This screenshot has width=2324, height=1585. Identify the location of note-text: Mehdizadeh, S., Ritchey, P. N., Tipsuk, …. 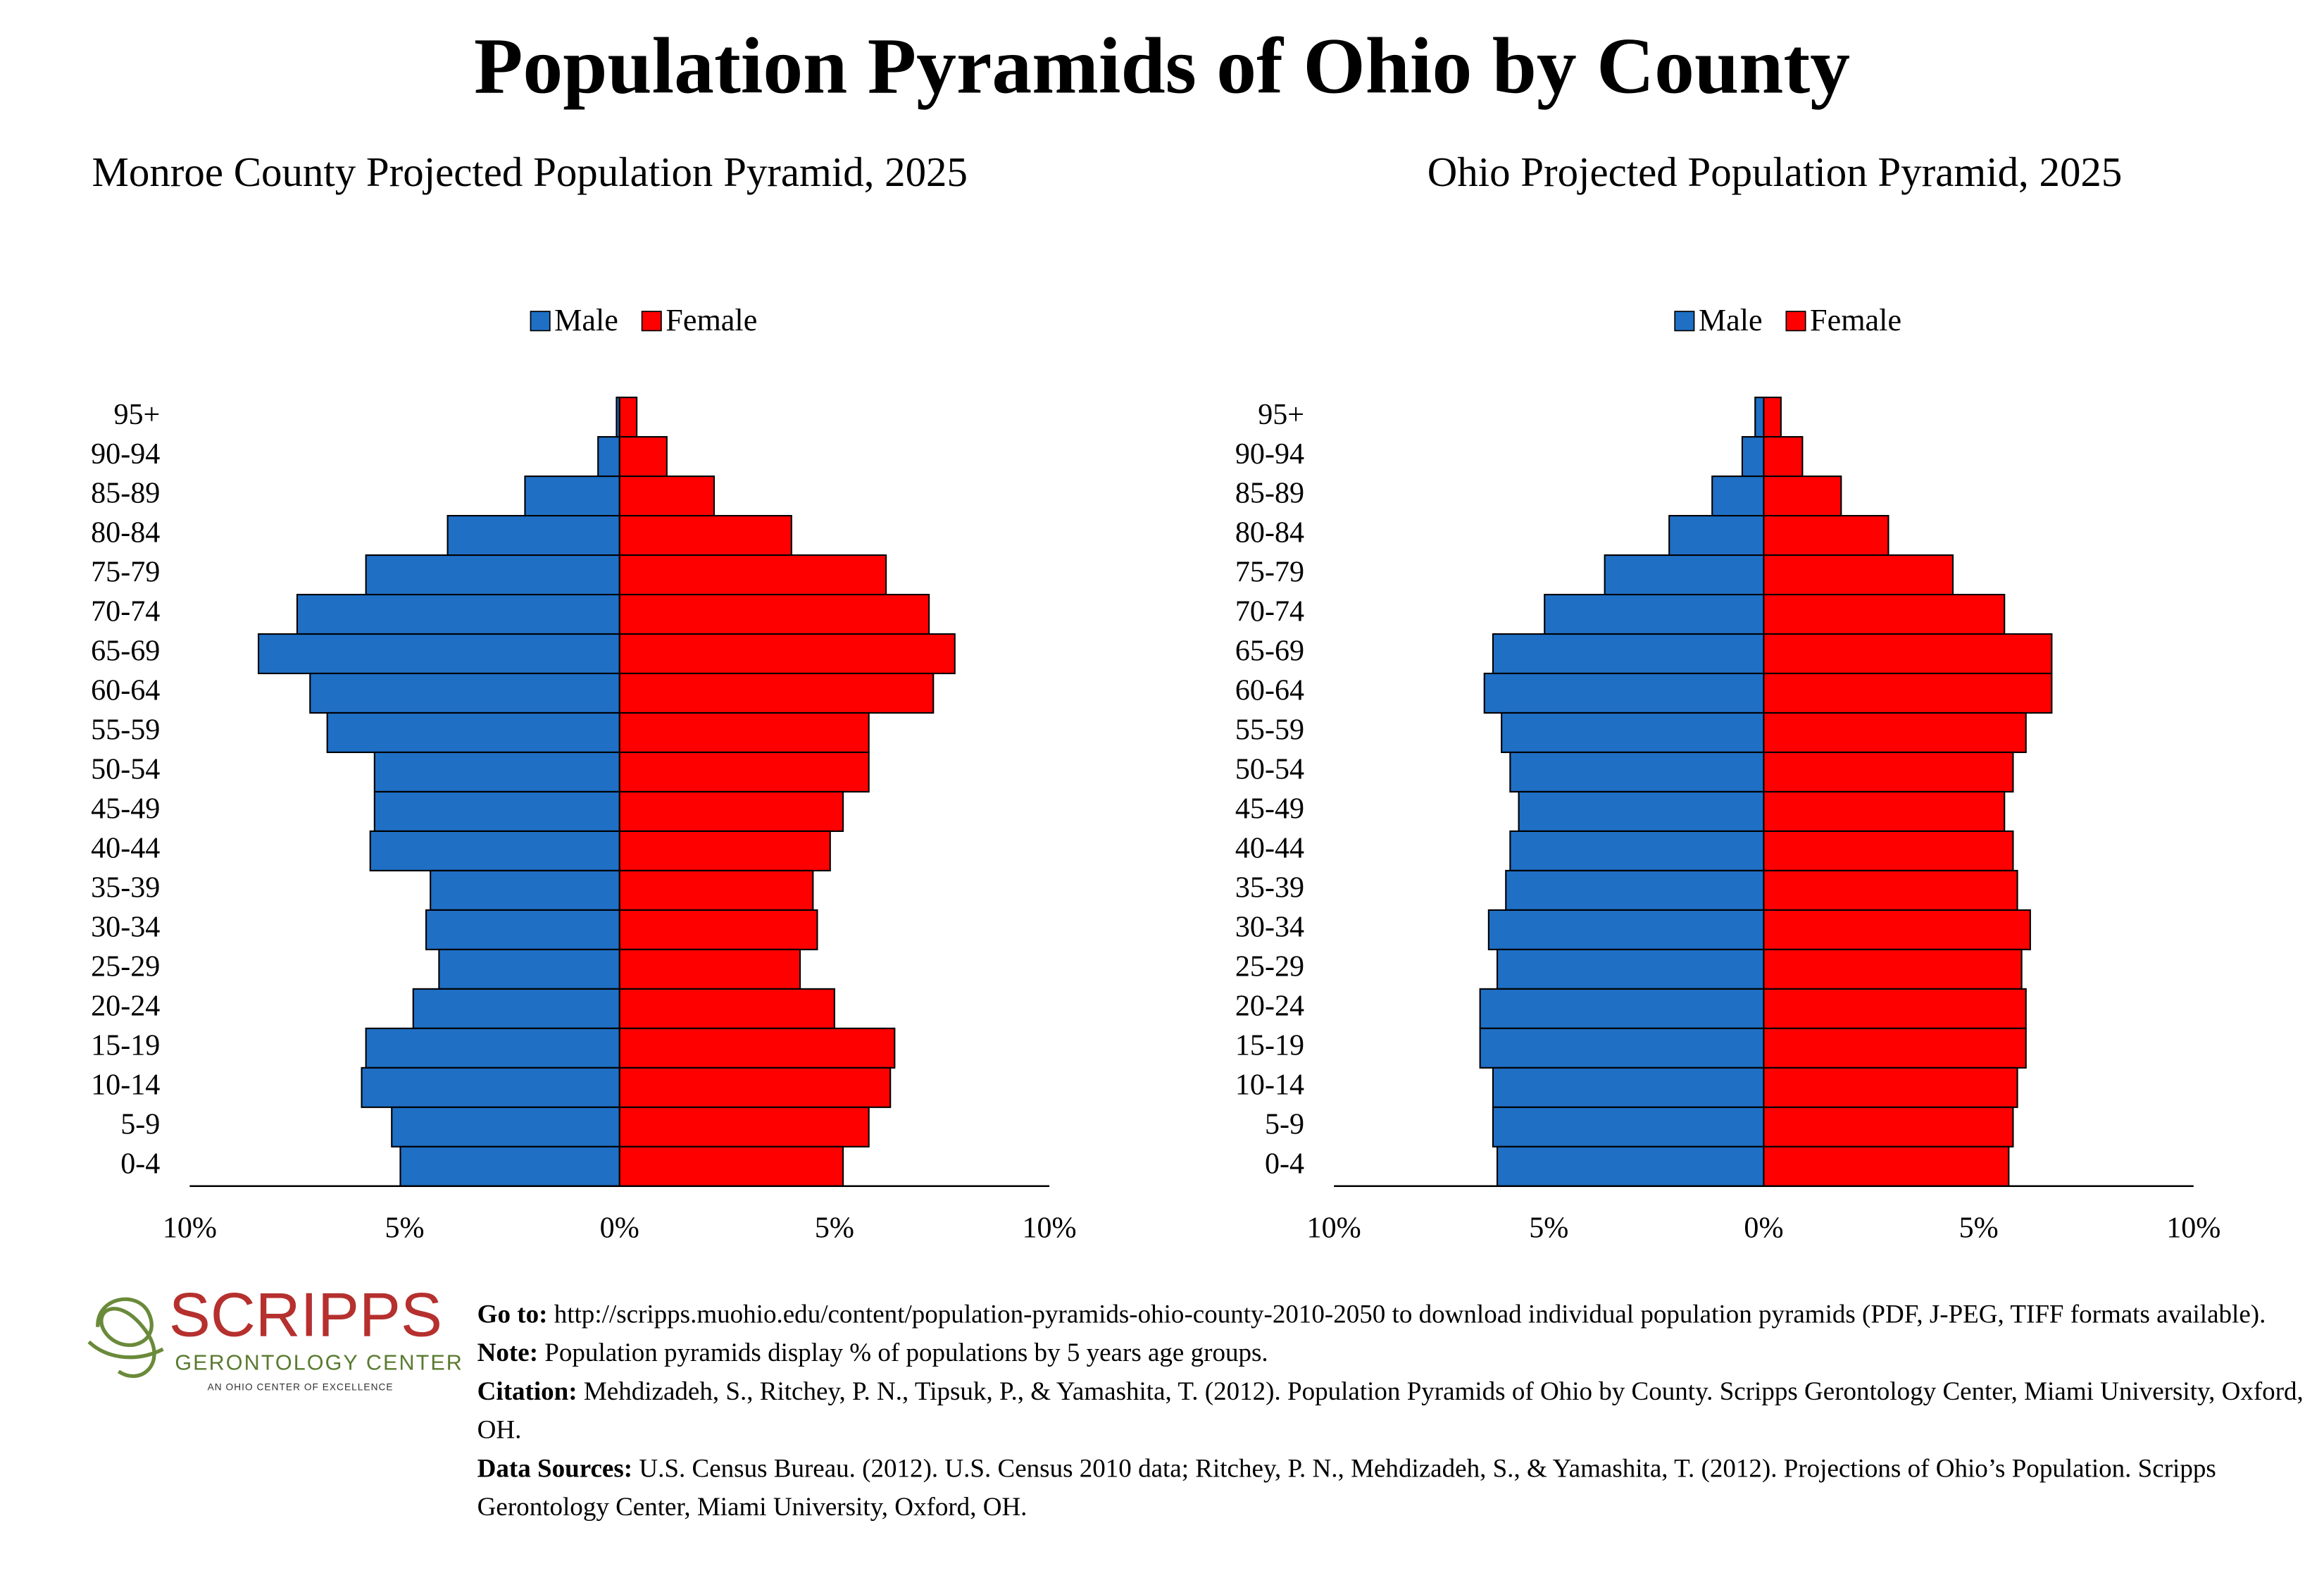
(1390, 1410).